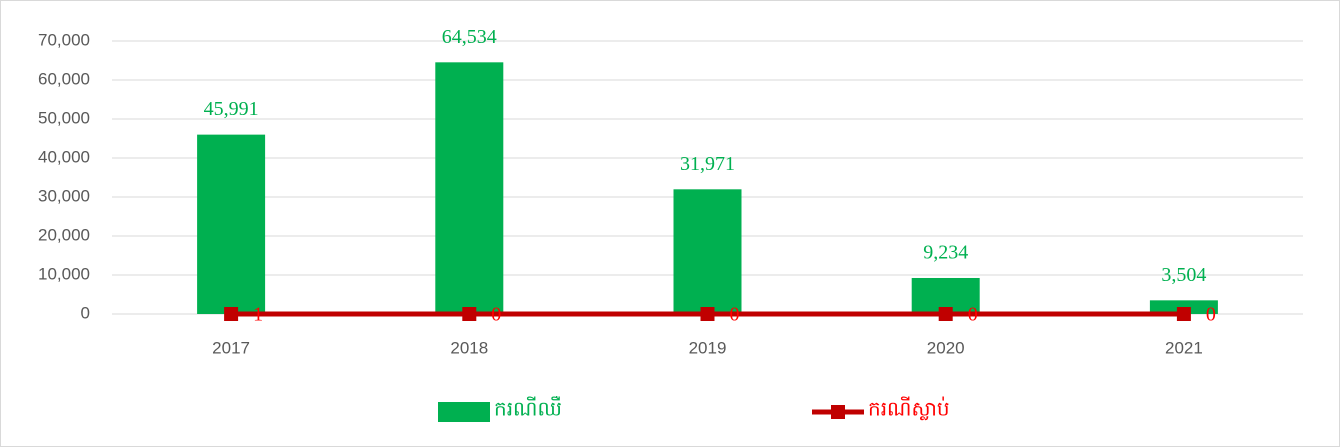 The width and height of the screenshot is (1340, 447). What do you see at coordinates (64, 156) in the screenshot?
I see `y-tick-label: 40,000` at bounding box center [64, 156].